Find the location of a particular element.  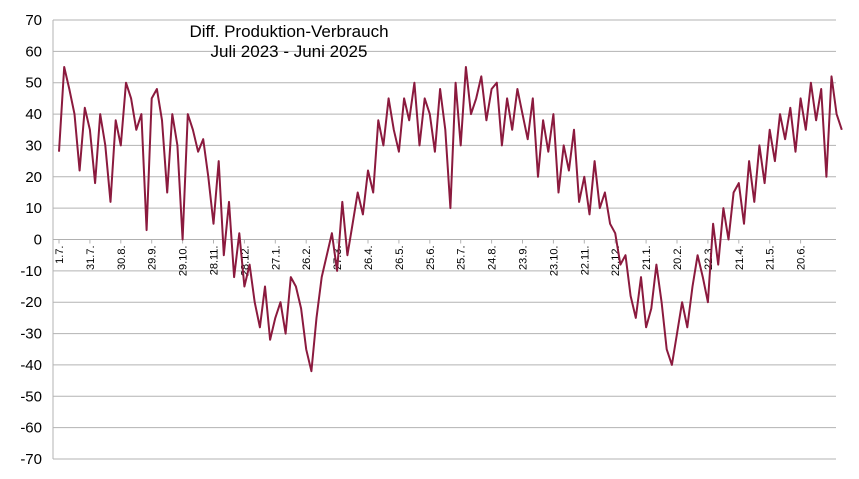

x-tick-label: 23.9. is located at coordinates (524, 258).